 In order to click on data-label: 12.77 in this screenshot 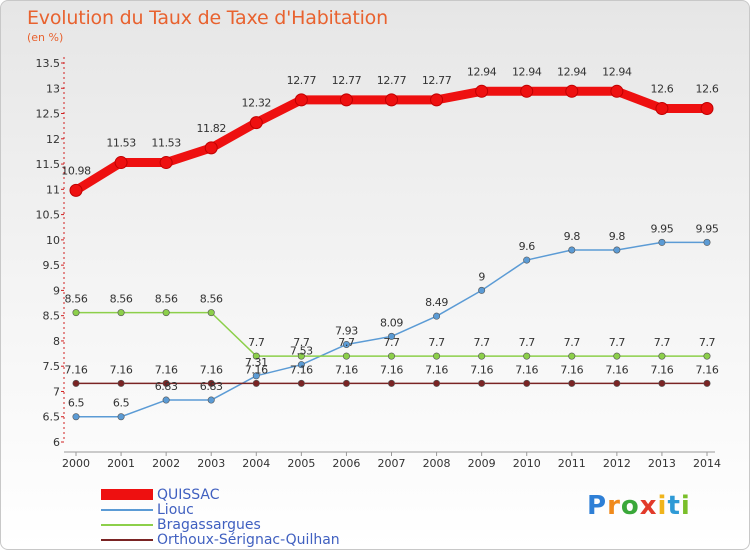, I will do `click(347, 80)`.